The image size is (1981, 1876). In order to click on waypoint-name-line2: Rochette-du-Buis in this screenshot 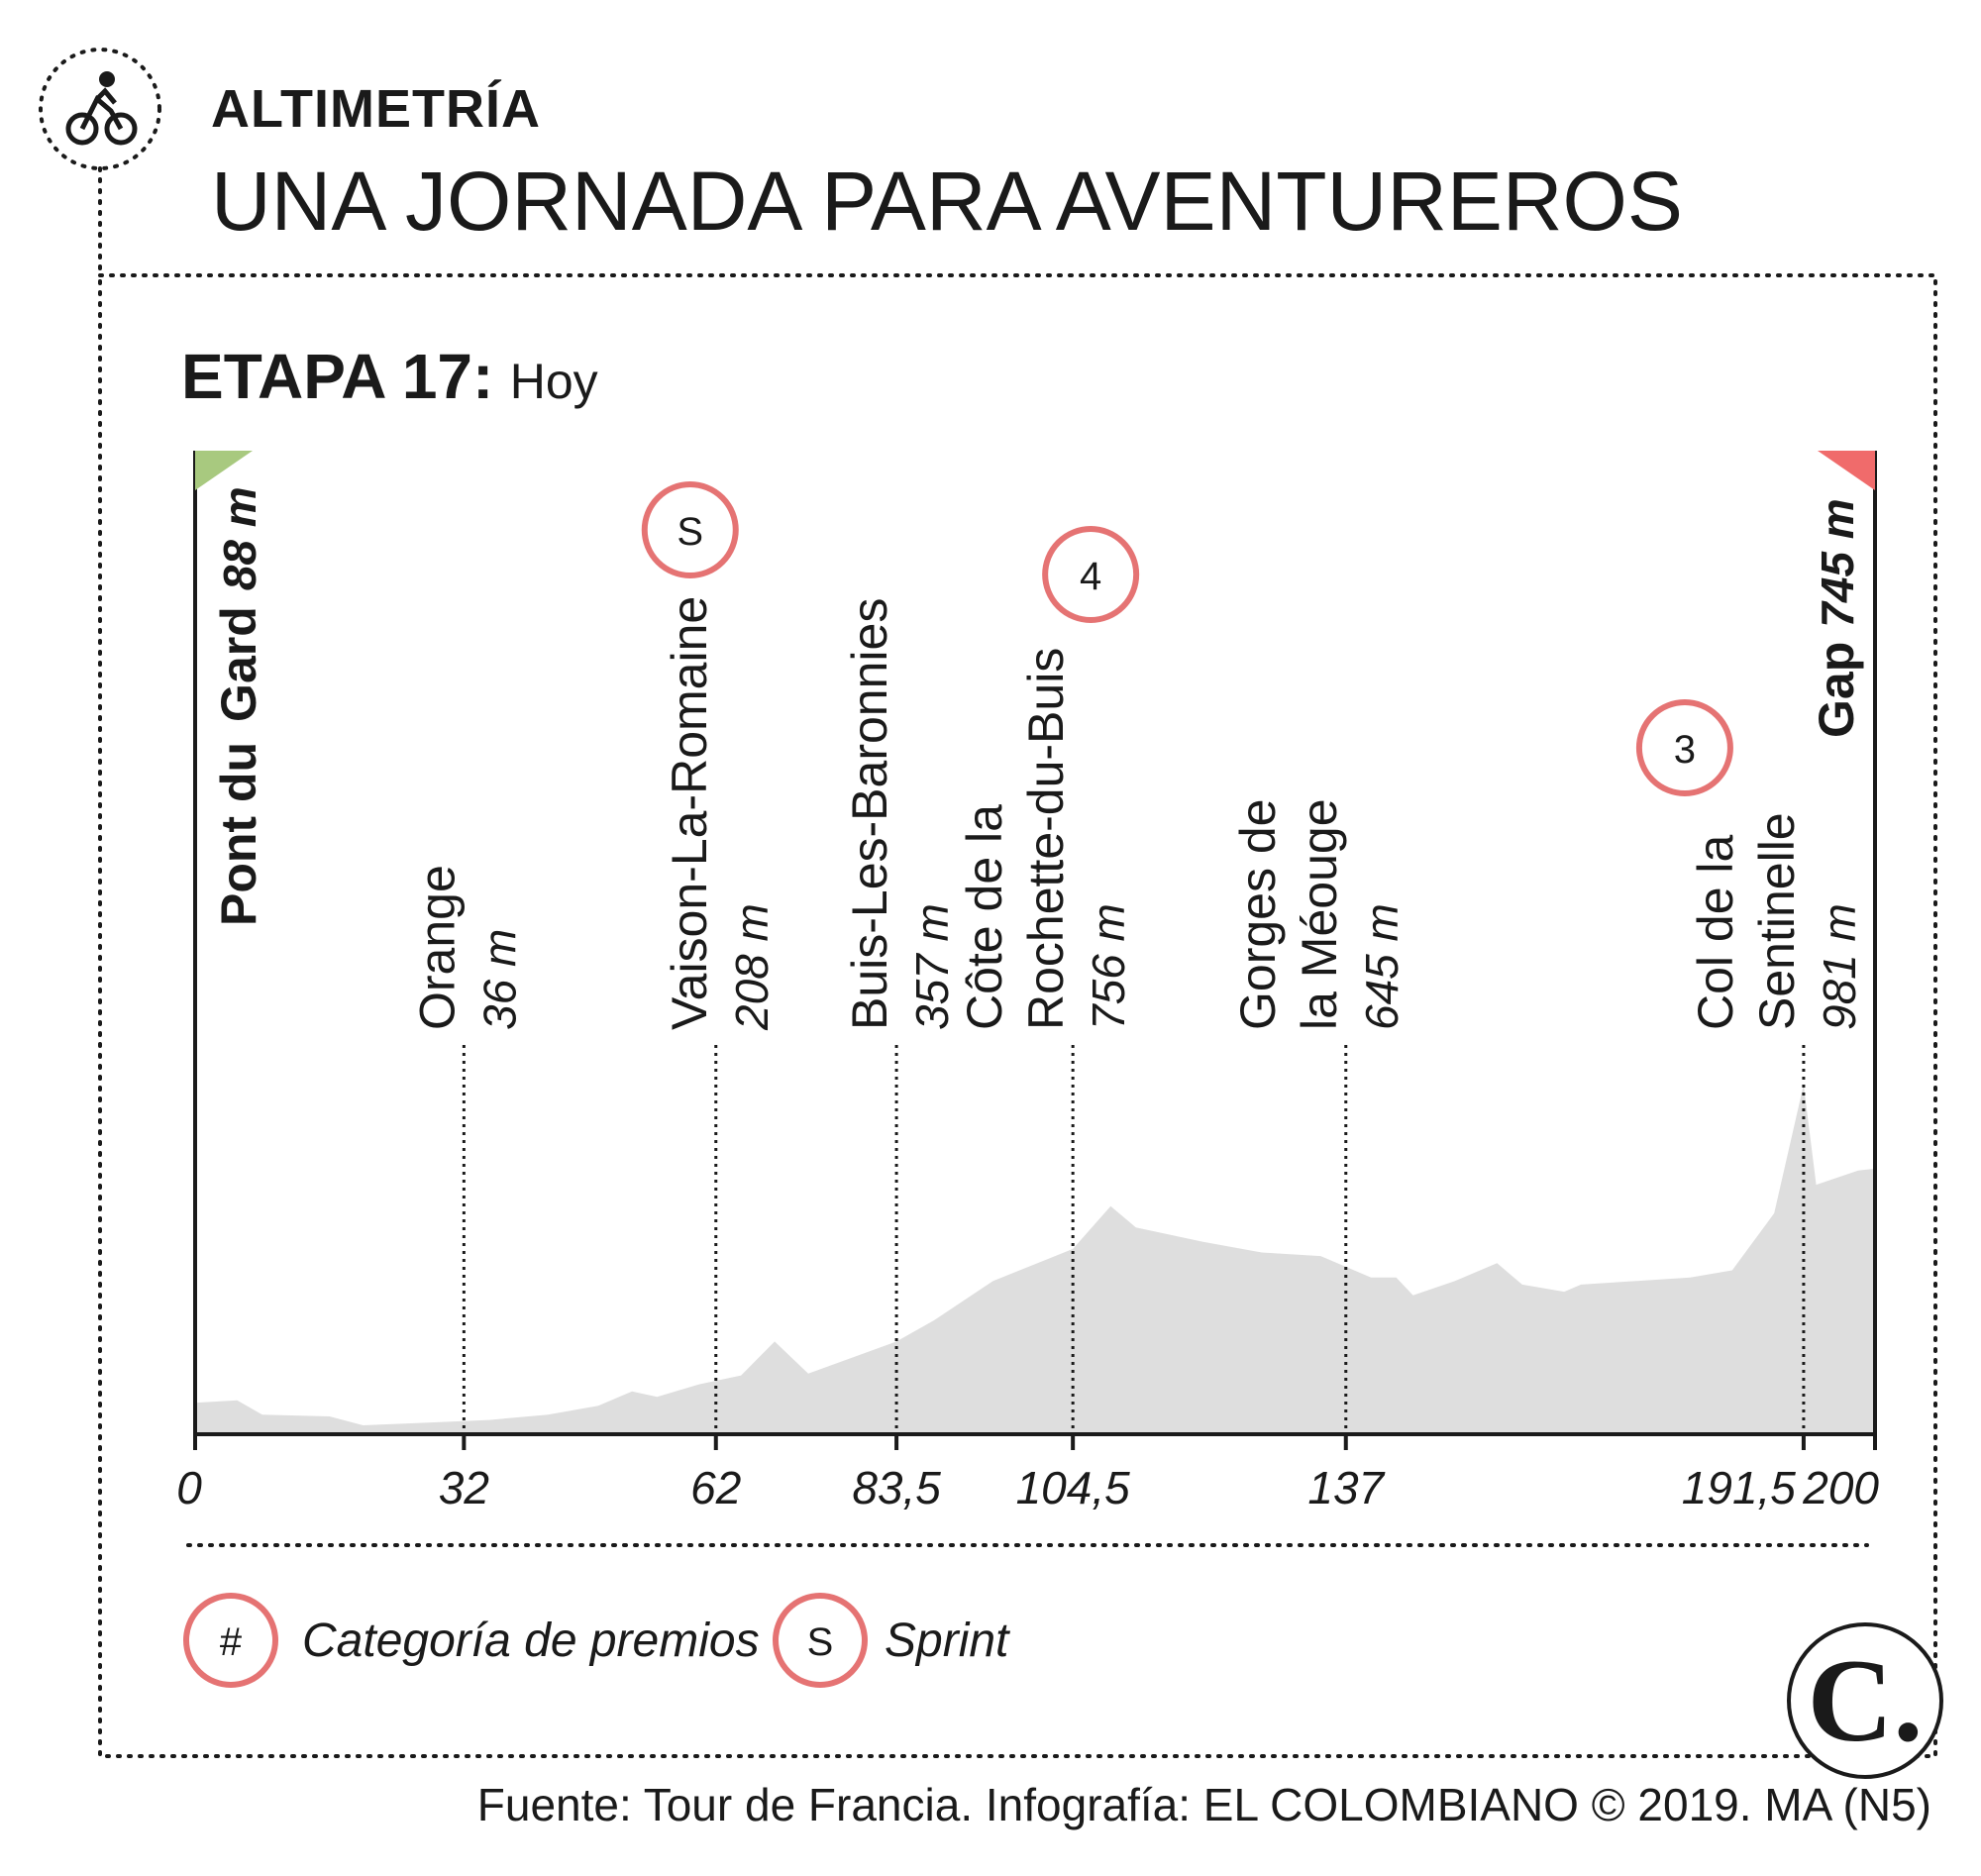, I will do `click(1046, 839)`.